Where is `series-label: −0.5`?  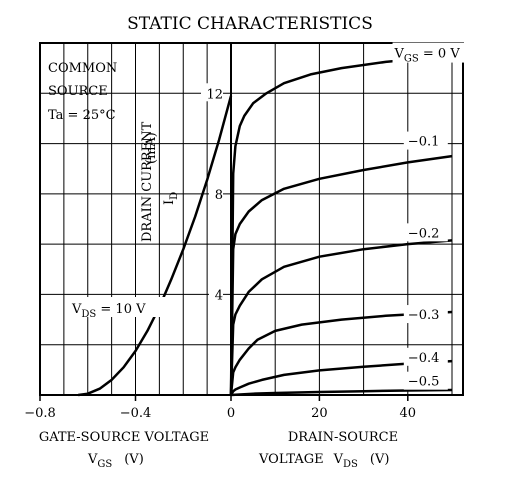
series-label: −0.5 is located at coordinates (424, 382).